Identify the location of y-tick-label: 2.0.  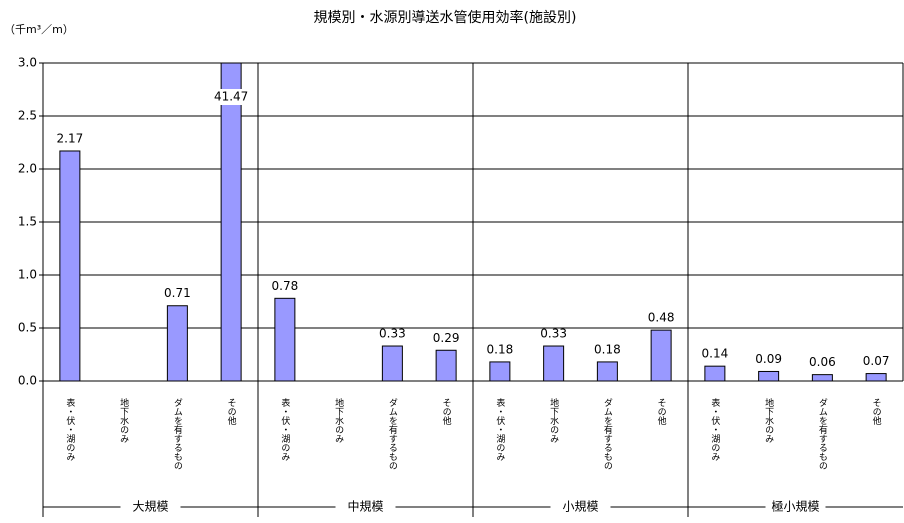
(27, 169).